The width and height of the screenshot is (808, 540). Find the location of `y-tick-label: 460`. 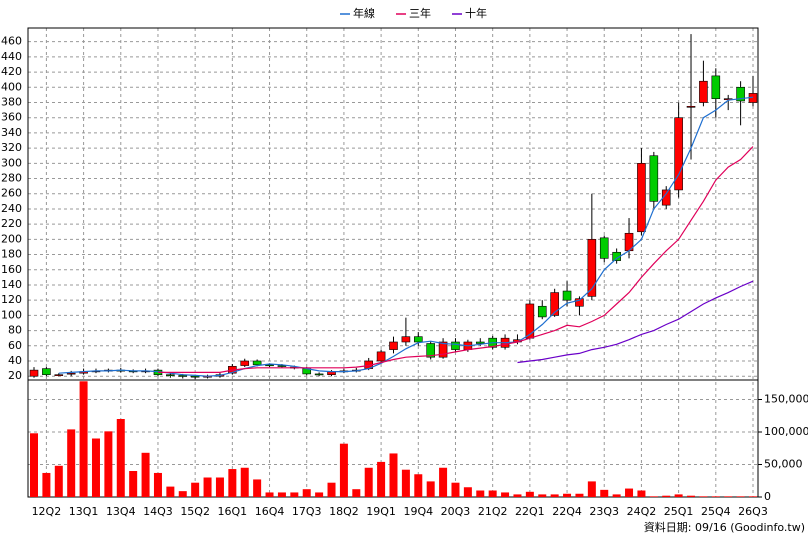

y-tick-label: 460 is located at coordinates (11, 41).